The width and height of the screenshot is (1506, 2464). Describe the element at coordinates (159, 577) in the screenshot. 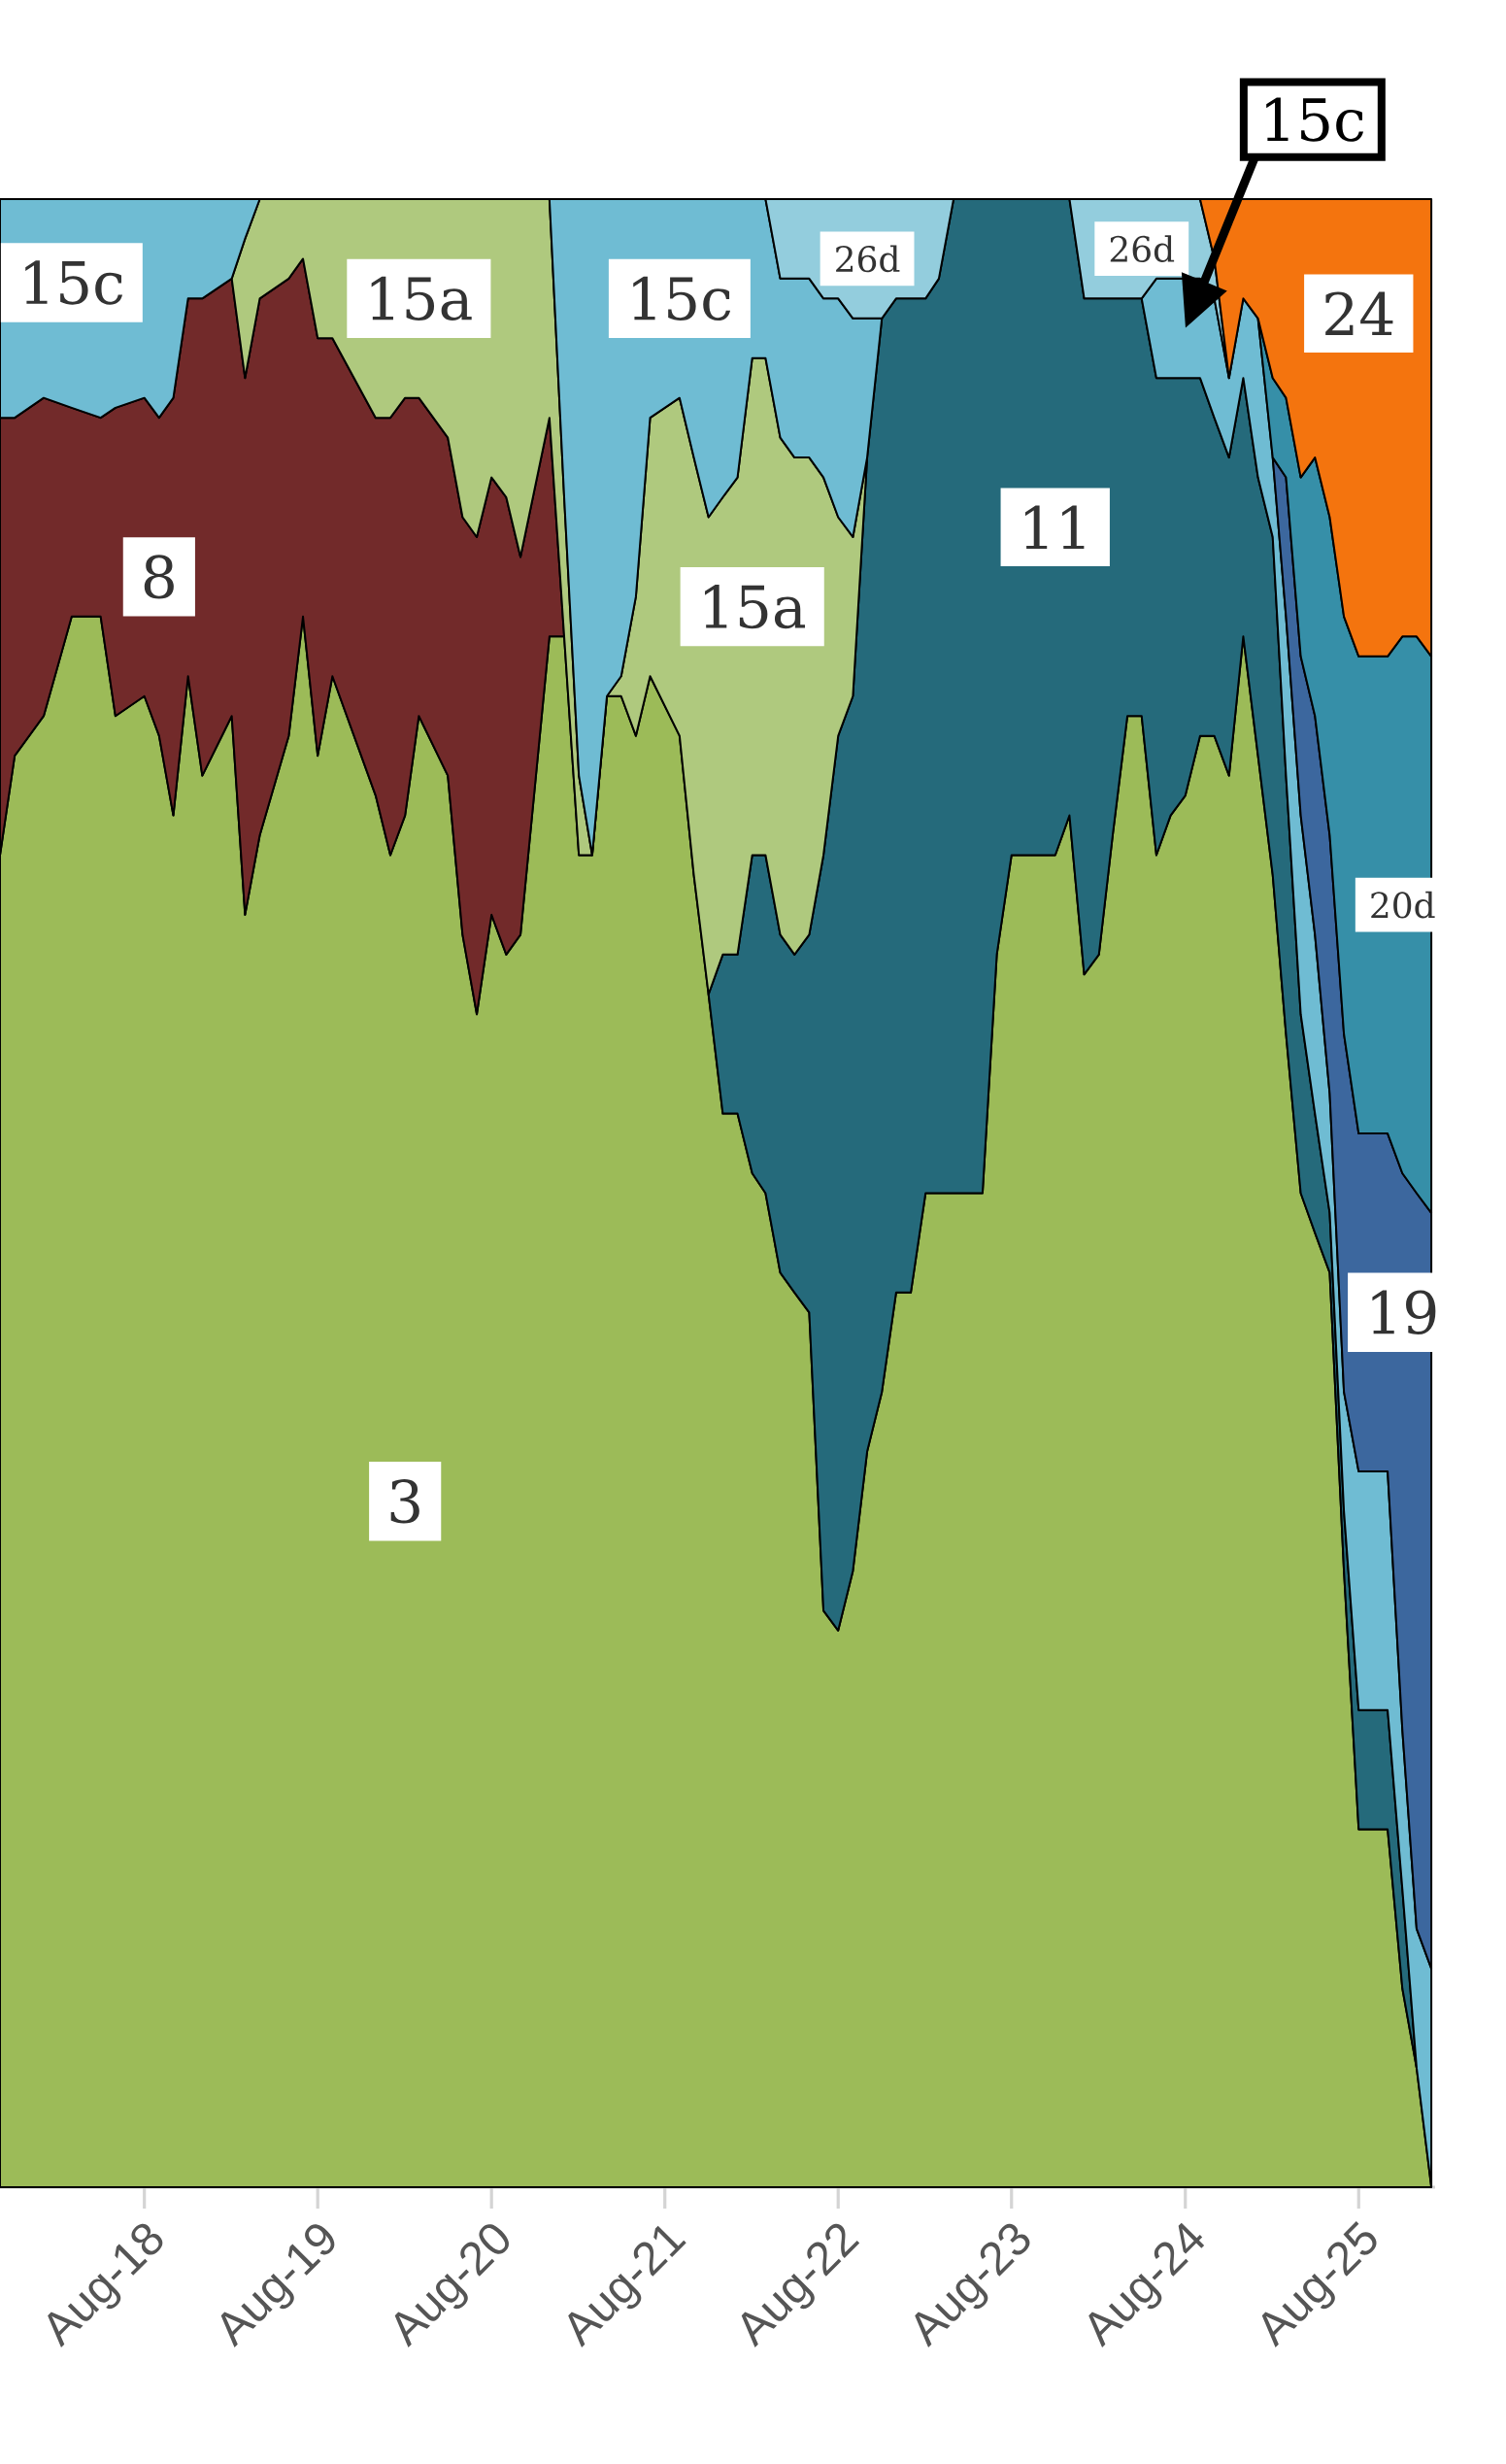

I see `series-label: 8` at that location.